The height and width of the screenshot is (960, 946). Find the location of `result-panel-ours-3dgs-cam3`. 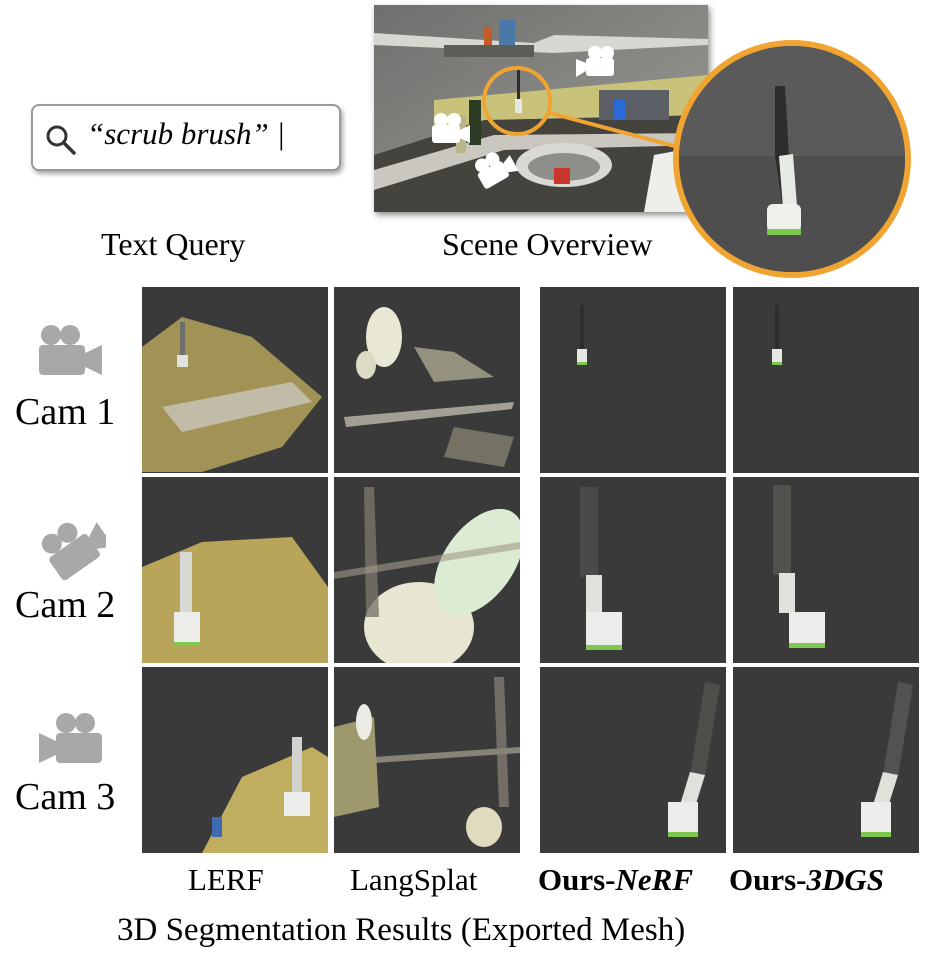

result-panel-ours-3dgs-cam3 is located at coordinates (826, 760).